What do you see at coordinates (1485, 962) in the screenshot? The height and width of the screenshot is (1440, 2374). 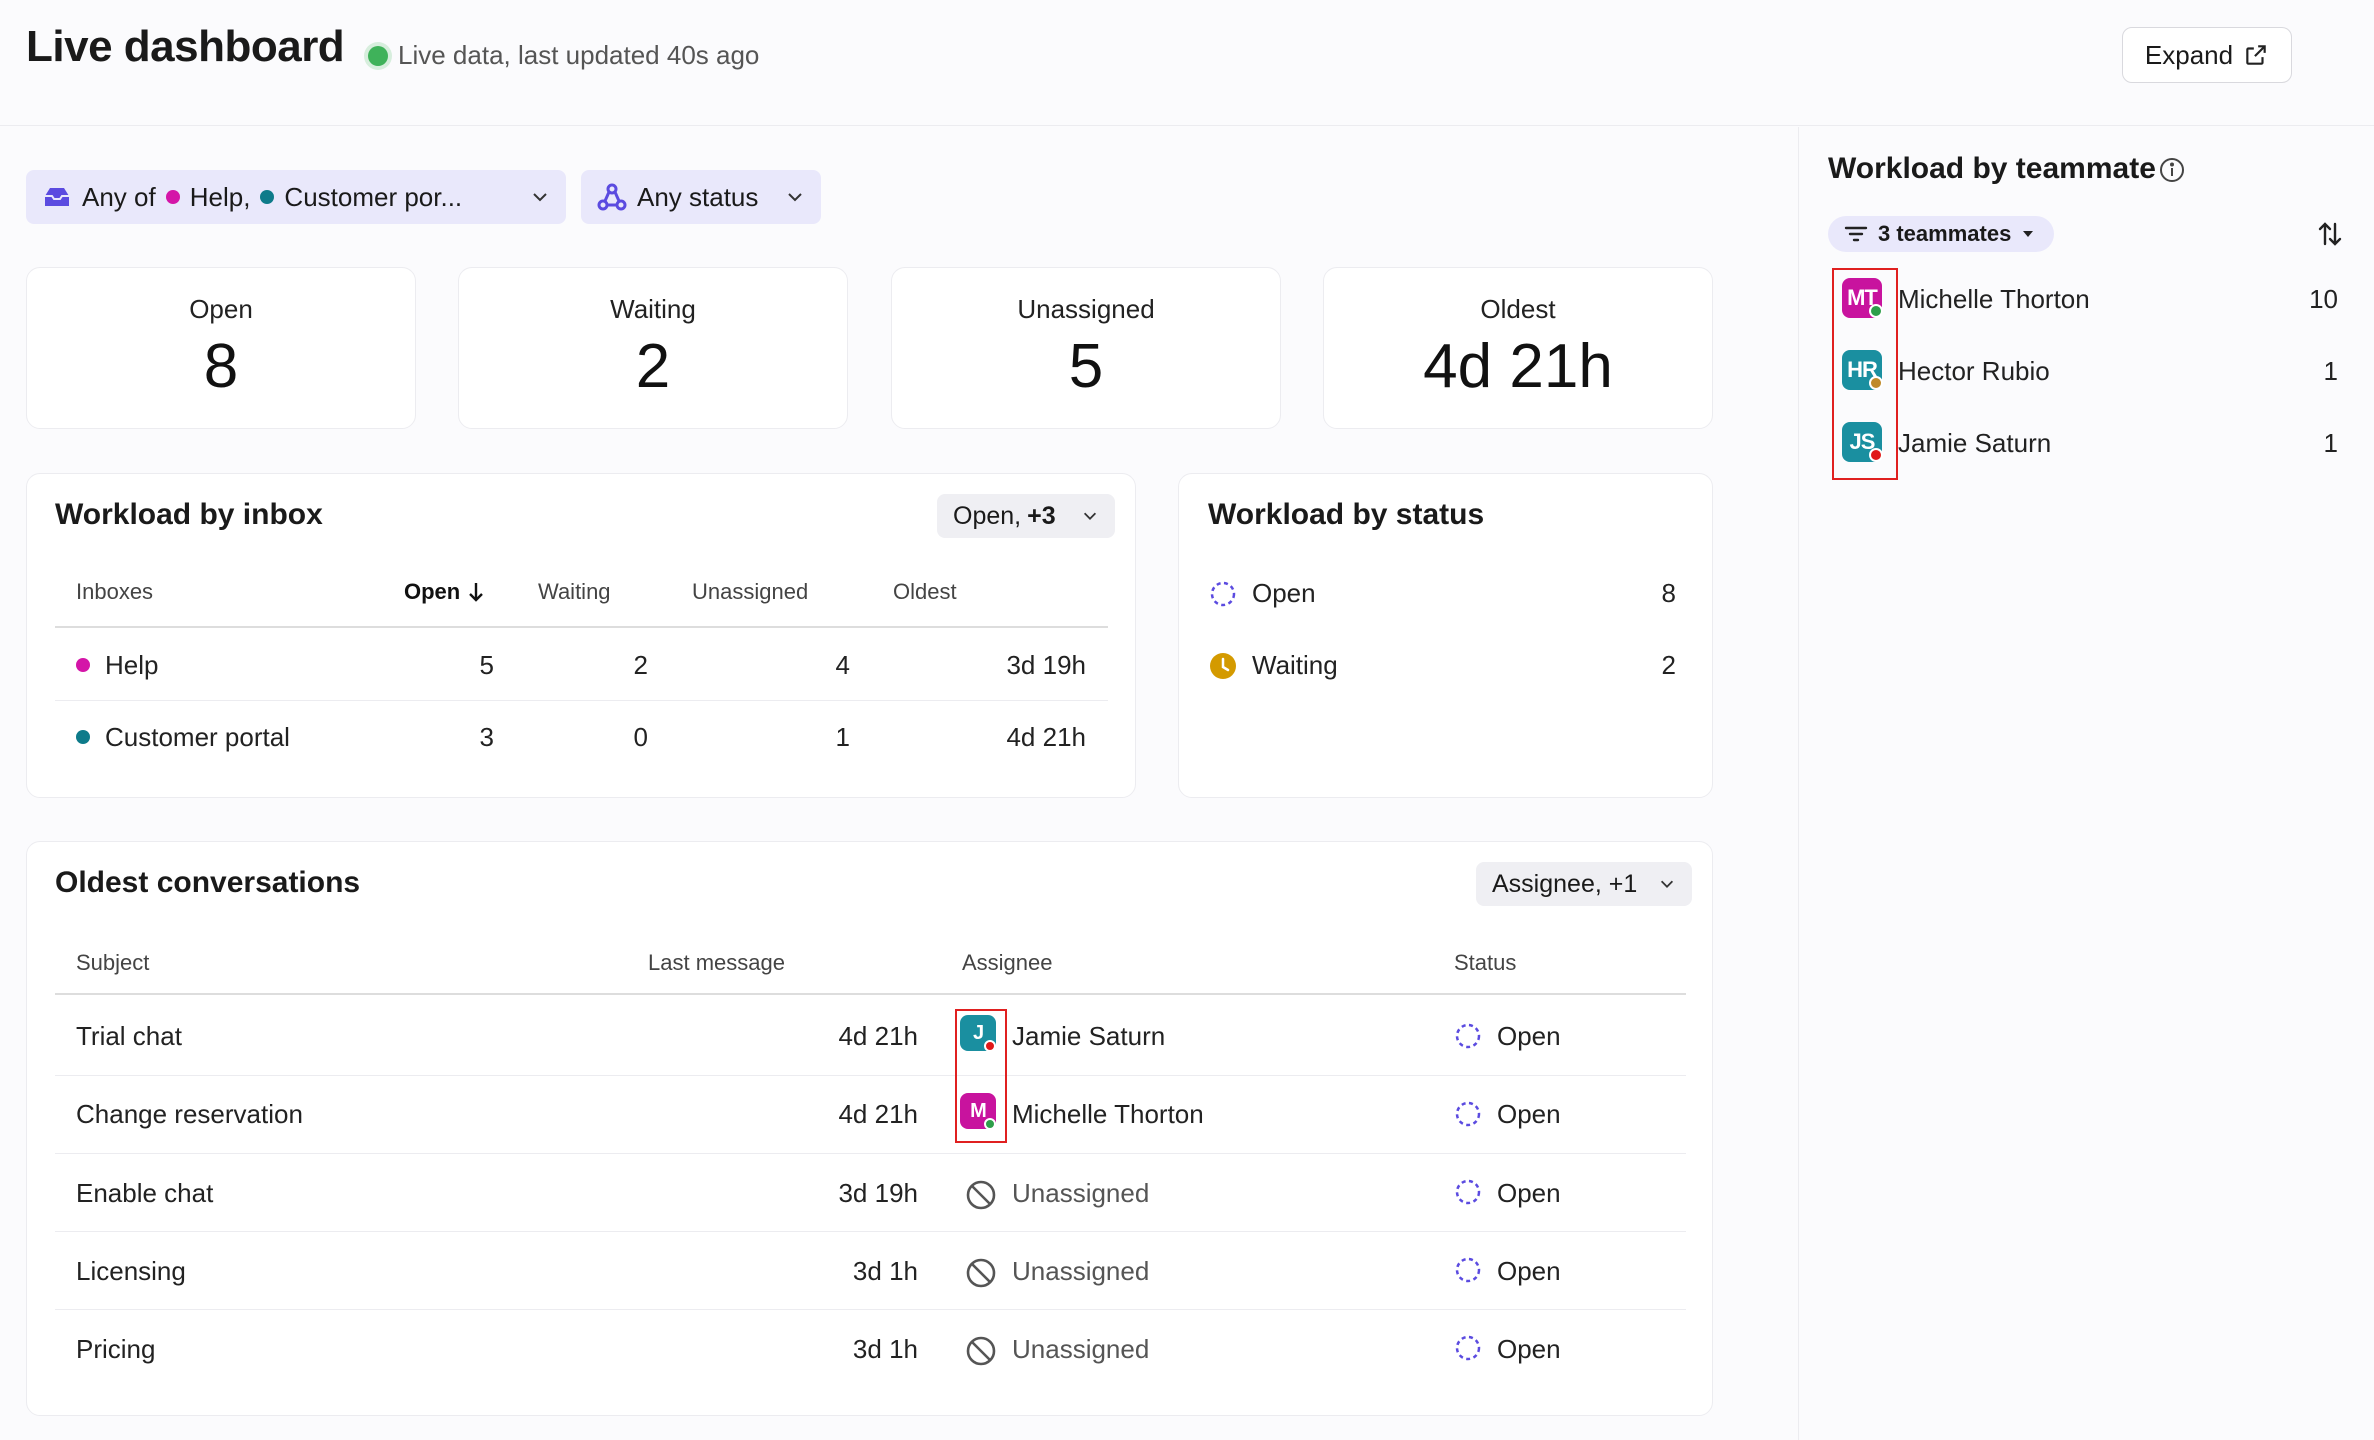 I see `column-header-status: Status` at bounding box center [1485, 962].